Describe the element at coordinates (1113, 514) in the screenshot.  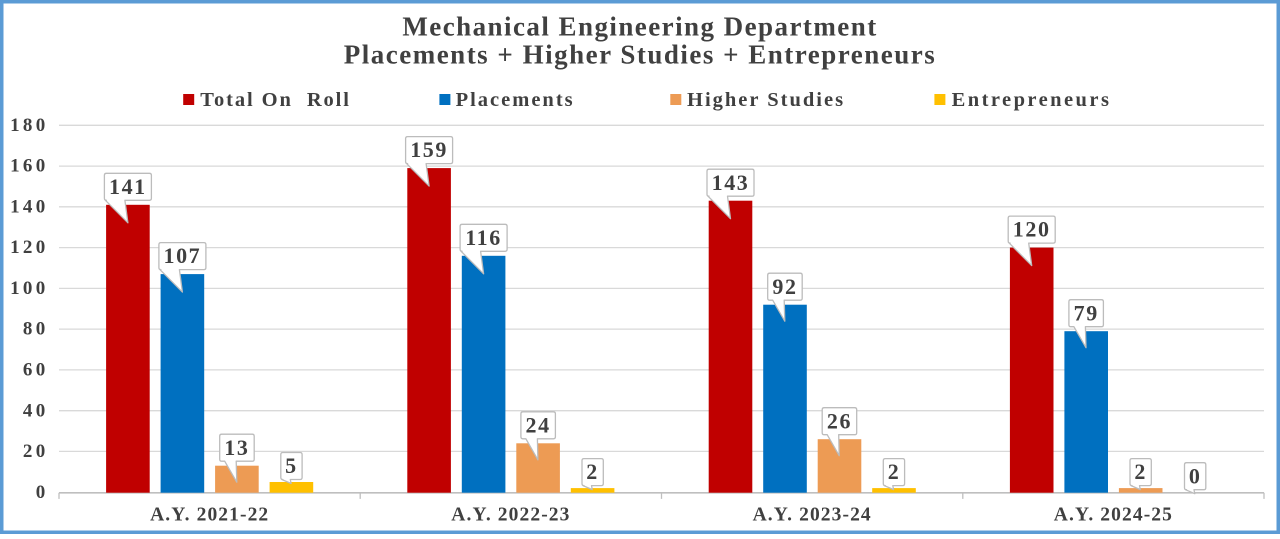
I see `svg-text: A.Y. 2024-25` at that location.